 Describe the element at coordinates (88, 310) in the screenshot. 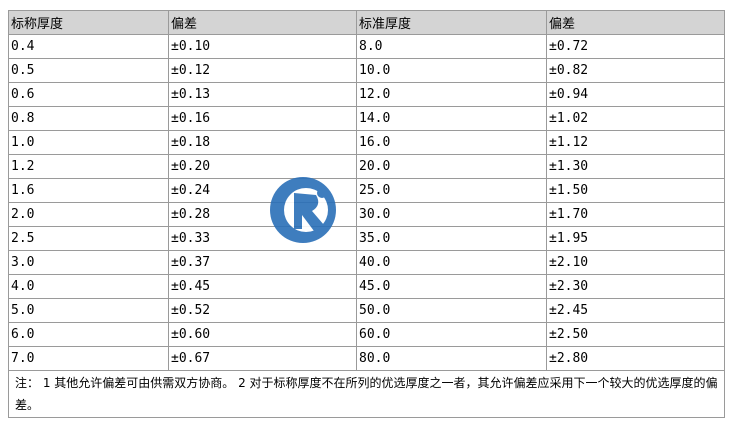

I see `table-cell: 5.0` at that location.